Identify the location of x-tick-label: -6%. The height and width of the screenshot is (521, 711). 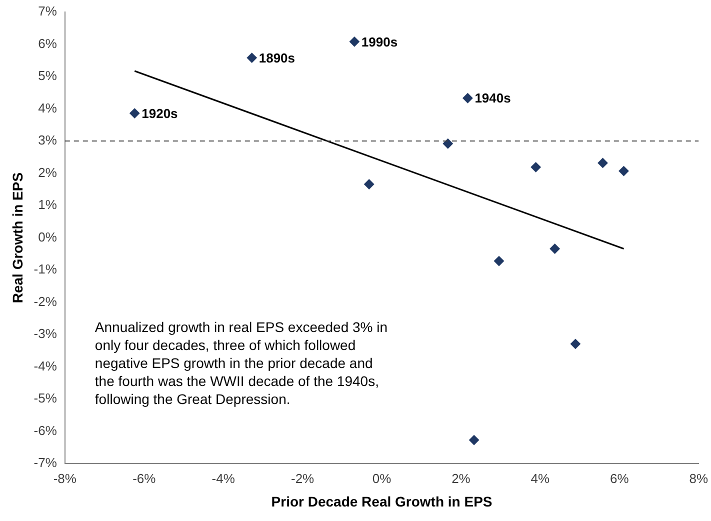
(144, 478).